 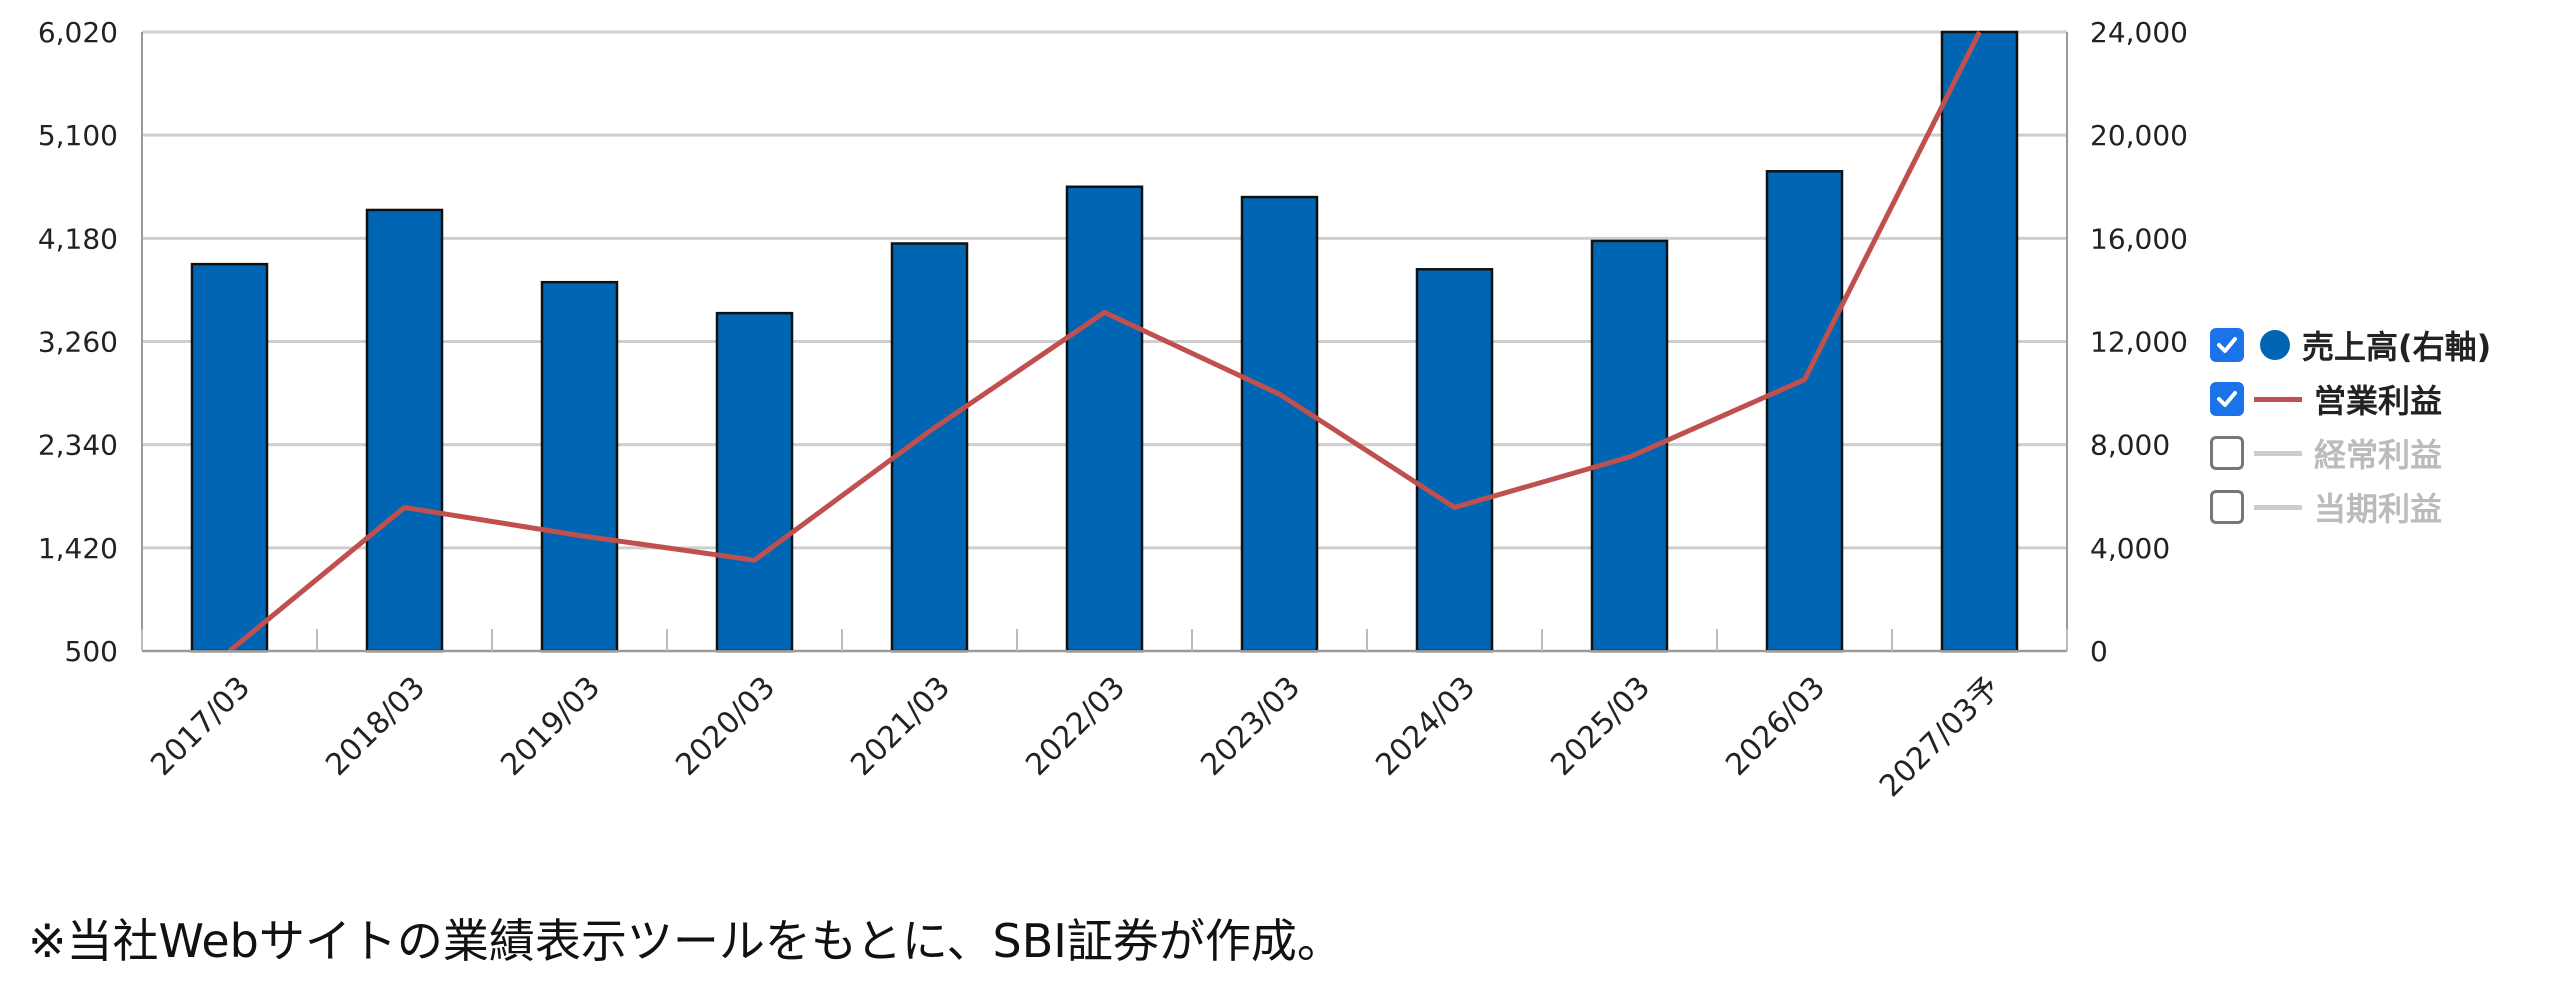 I want to click on x-tick-label: 2017/03, so click(x=200, y=726).